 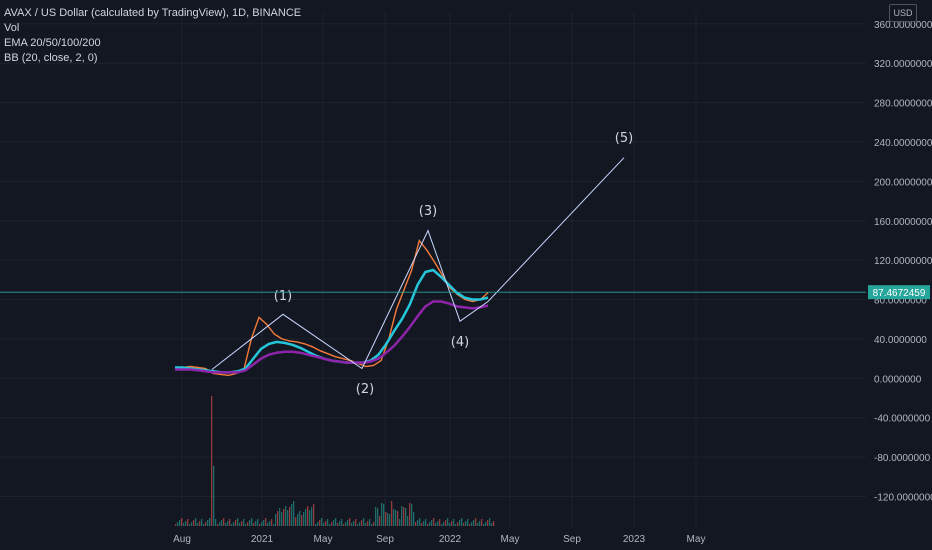 What do you see at coordinates (52, 43) in the screenshot?
I see `ema-indicator-label: EMA 20/50/100/200` at bounding box center [52, 43].